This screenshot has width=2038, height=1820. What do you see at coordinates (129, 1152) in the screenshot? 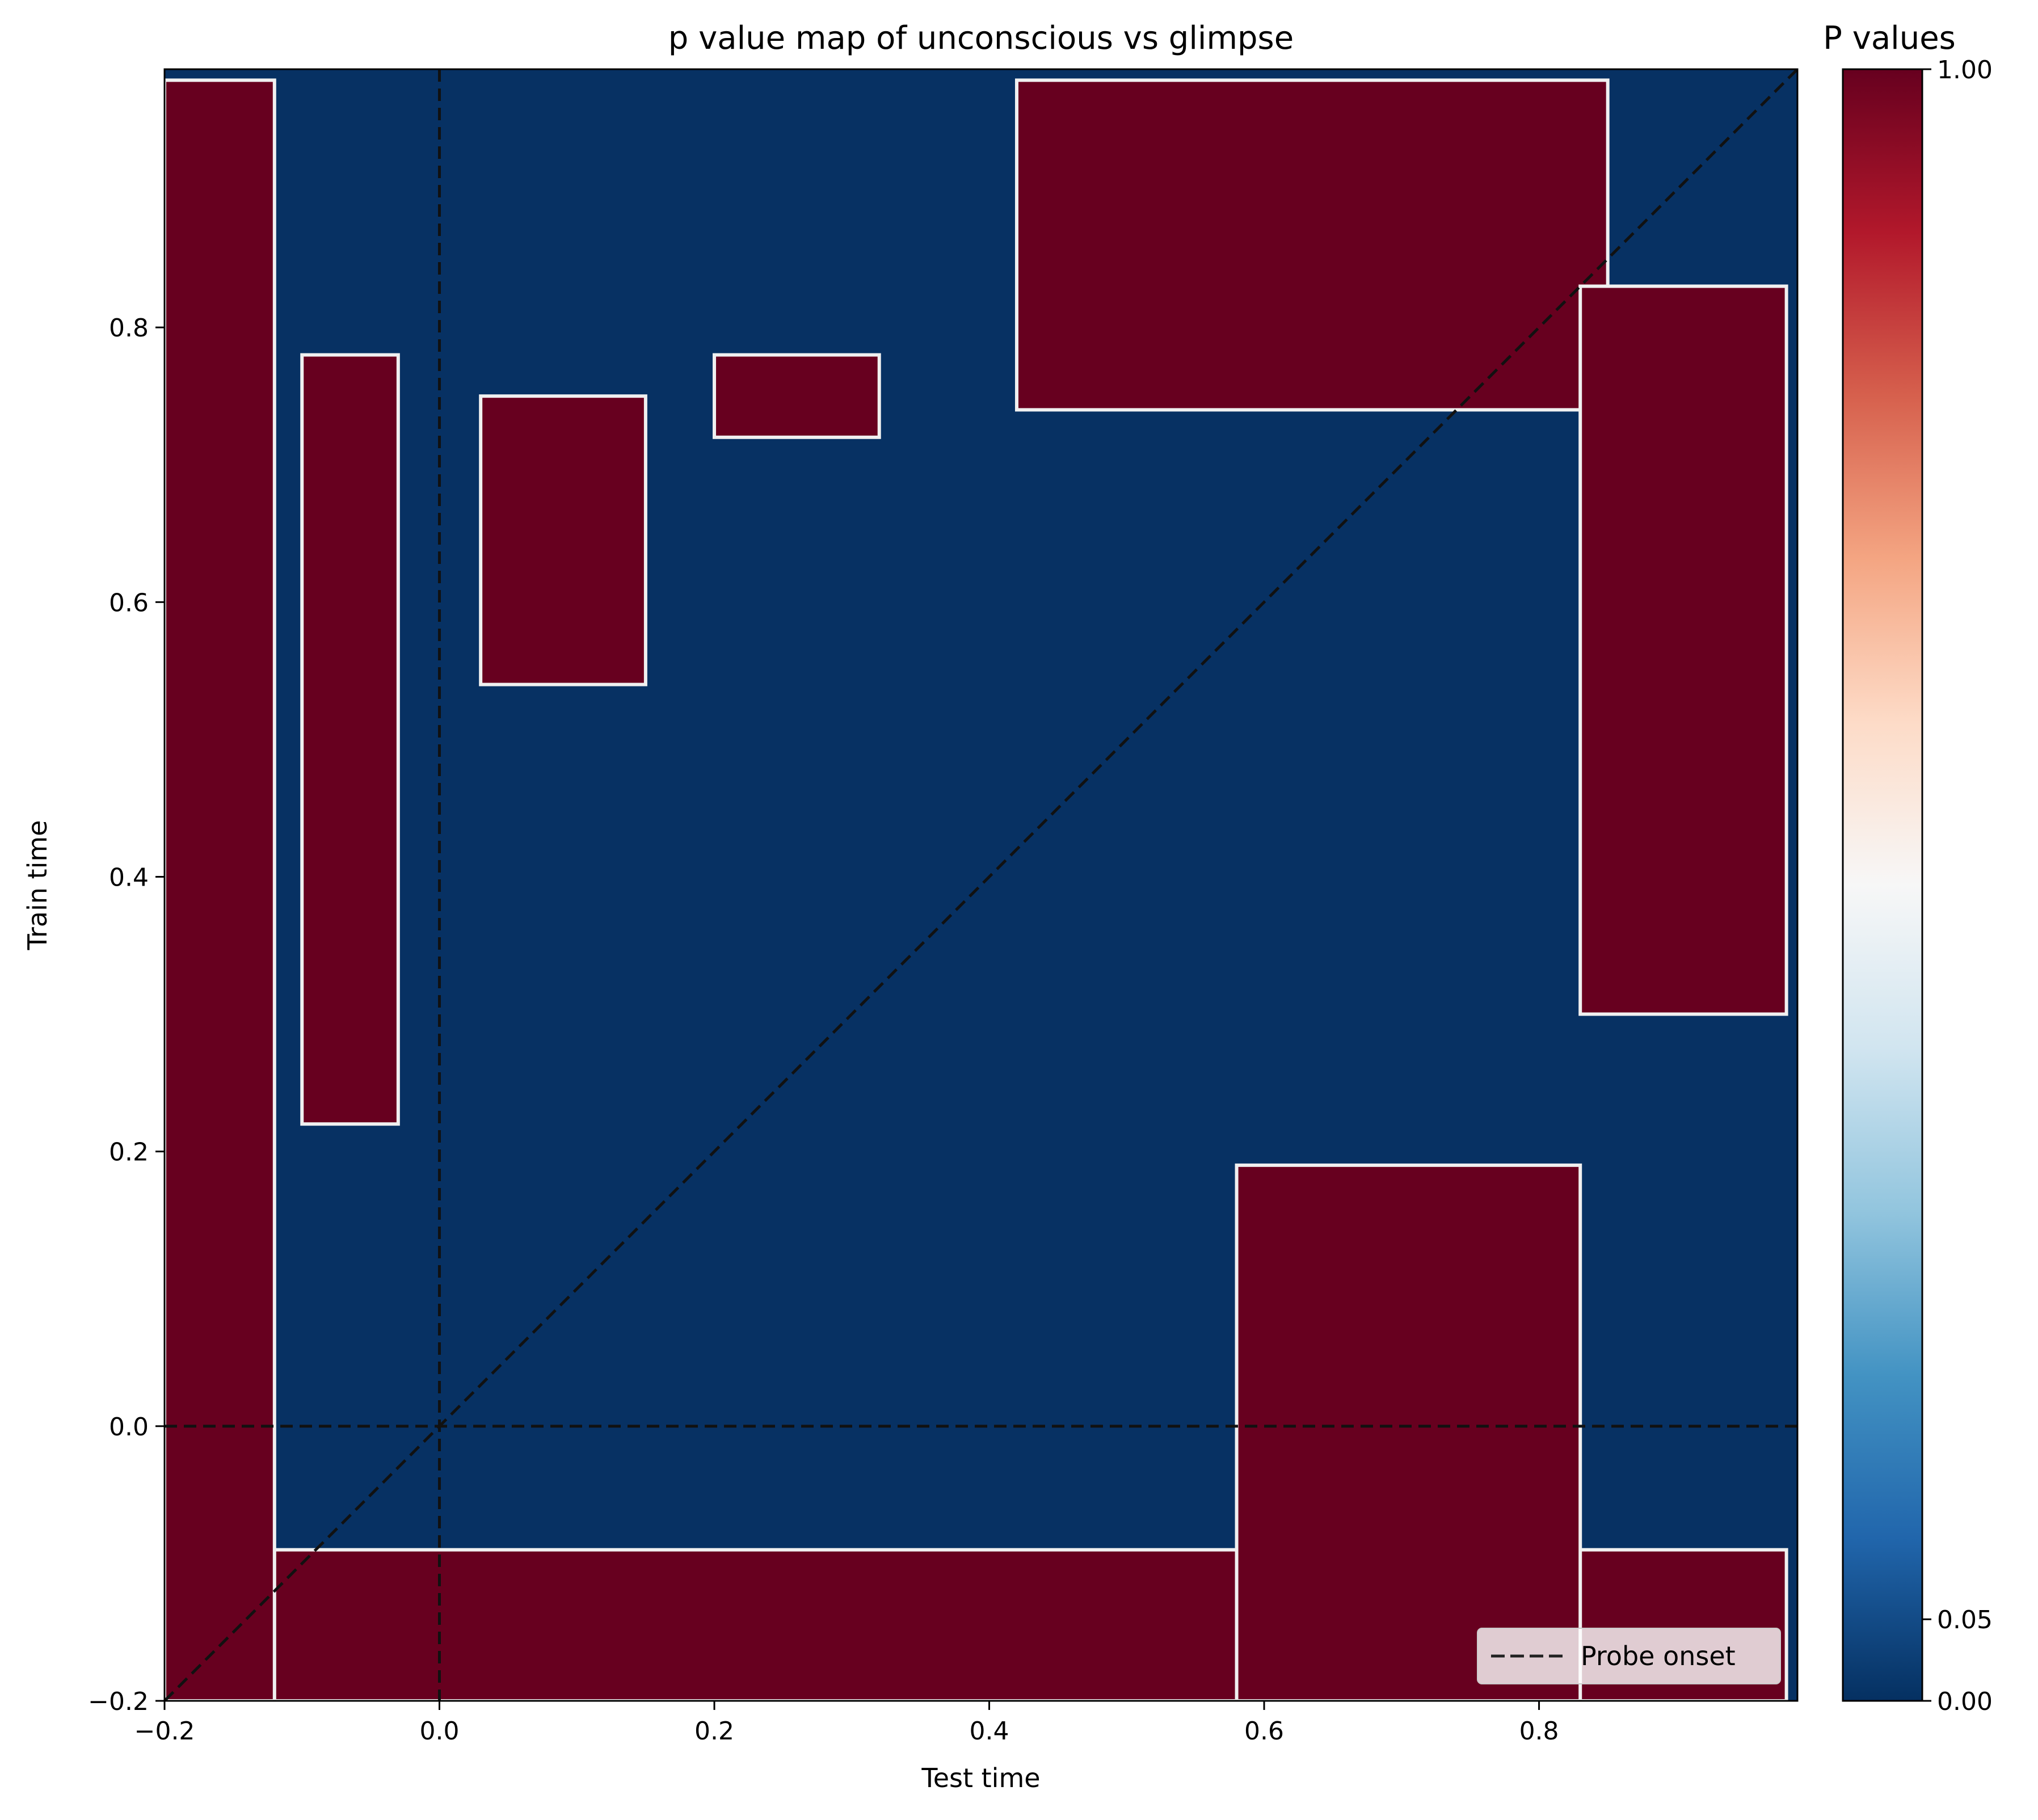
I see `y-tick-label: 0.2` at bounding box center [129, 1152].